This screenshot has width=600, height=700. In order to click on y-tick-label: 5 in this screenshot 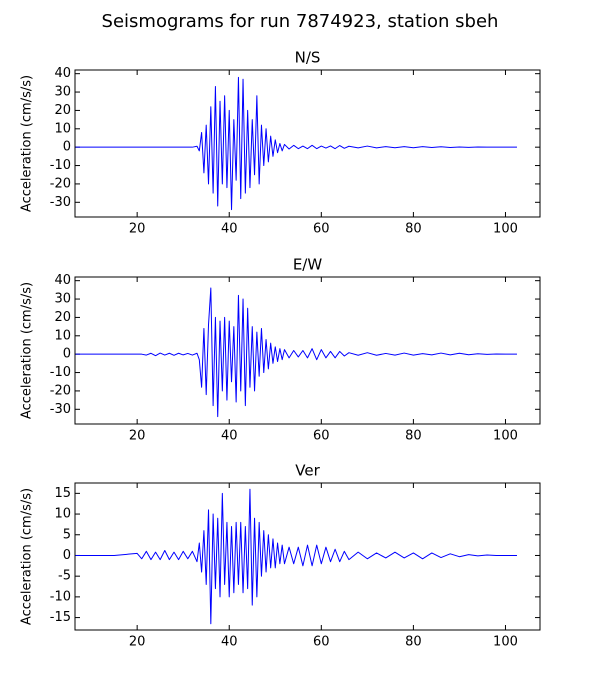, I will do `click(67, 534)`.